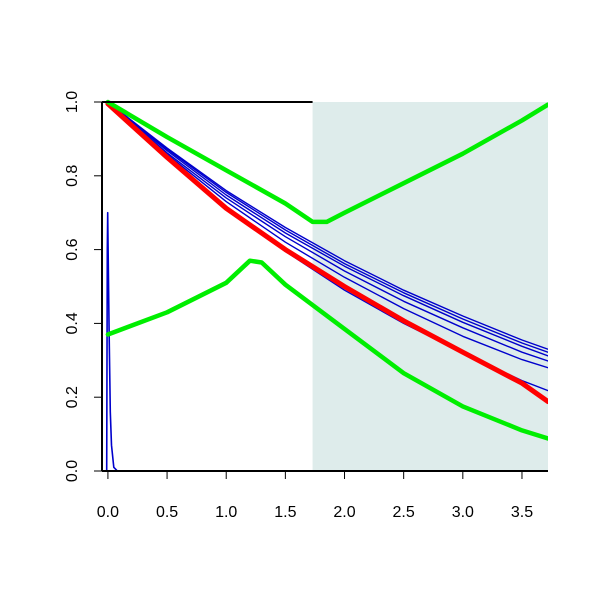 This screenshot has height=600, width=600. What do you see at coordinates (522, 512) in the screenshot?
I see `x-tick-label: 3.5` at bounding box center [522, 512].